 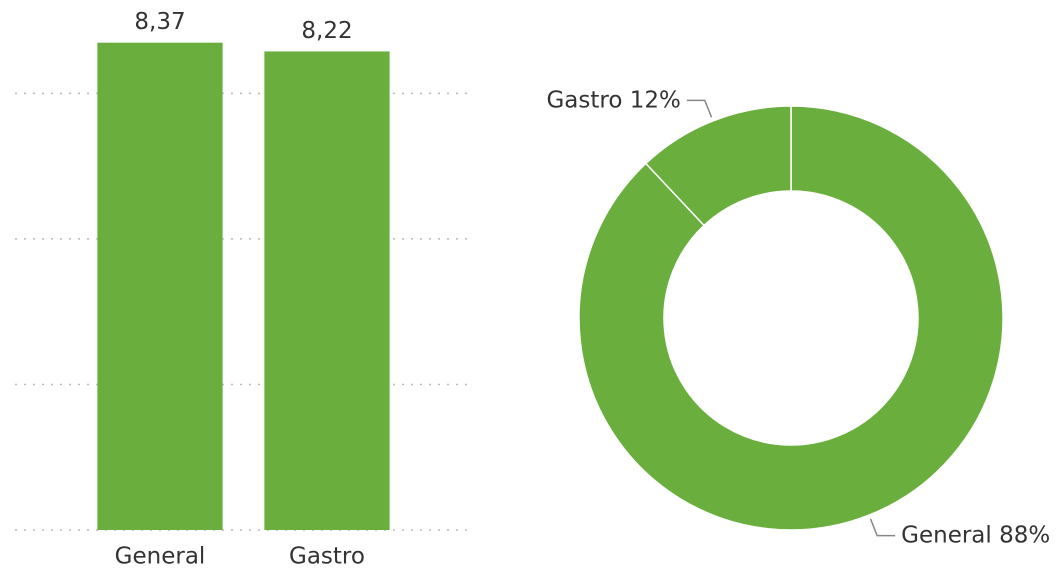 I want to click on slice-value: 12%, so click(x=655, y=100).